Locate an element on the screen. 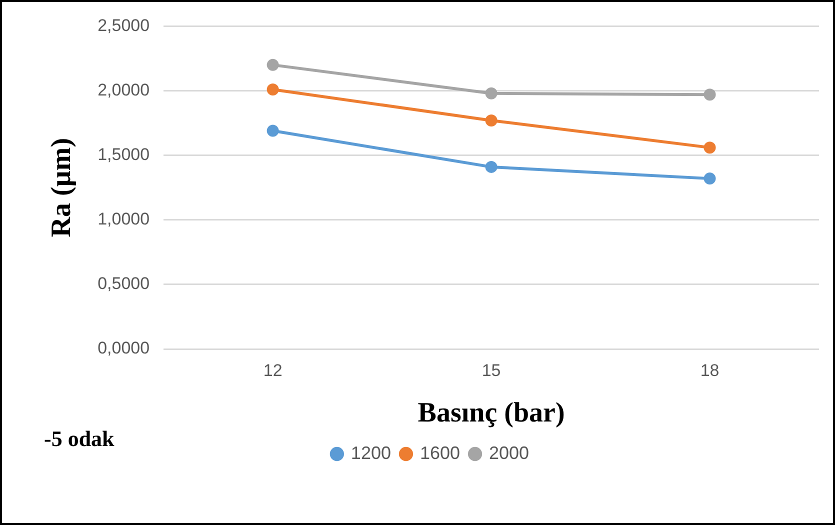  legend-label: 1200 is located at coordinates (370, 452).